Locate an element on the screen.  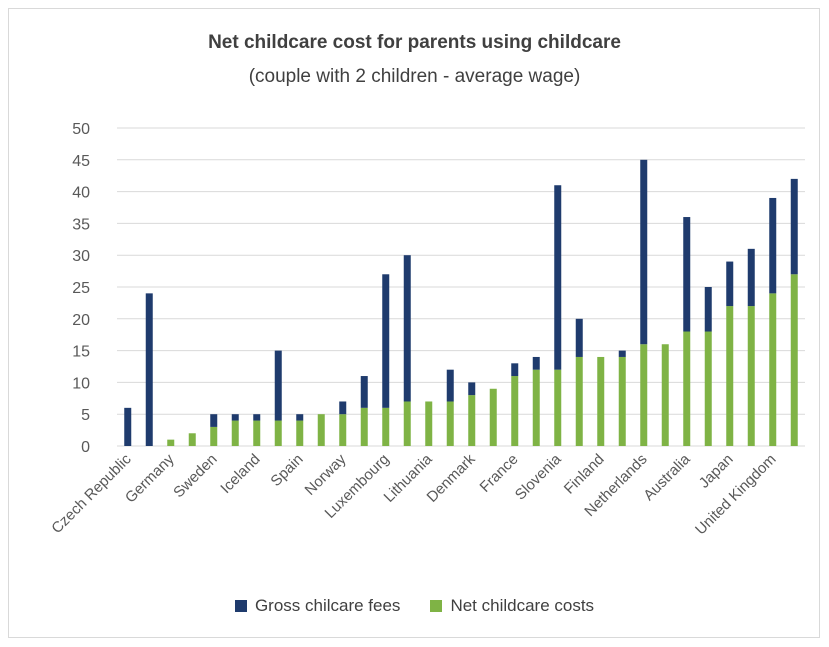
y-tick-label: 5 is located at coordinates (85, 415).